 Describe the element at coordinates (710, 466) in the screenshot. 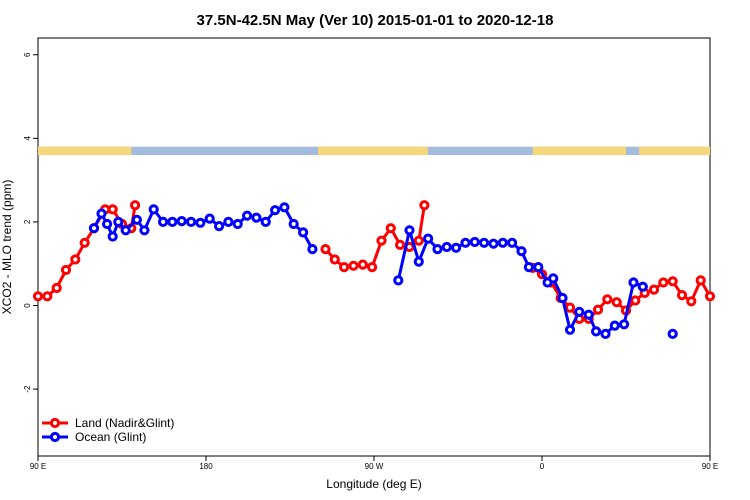

I see `x-tick-label: 90 E` at that location.